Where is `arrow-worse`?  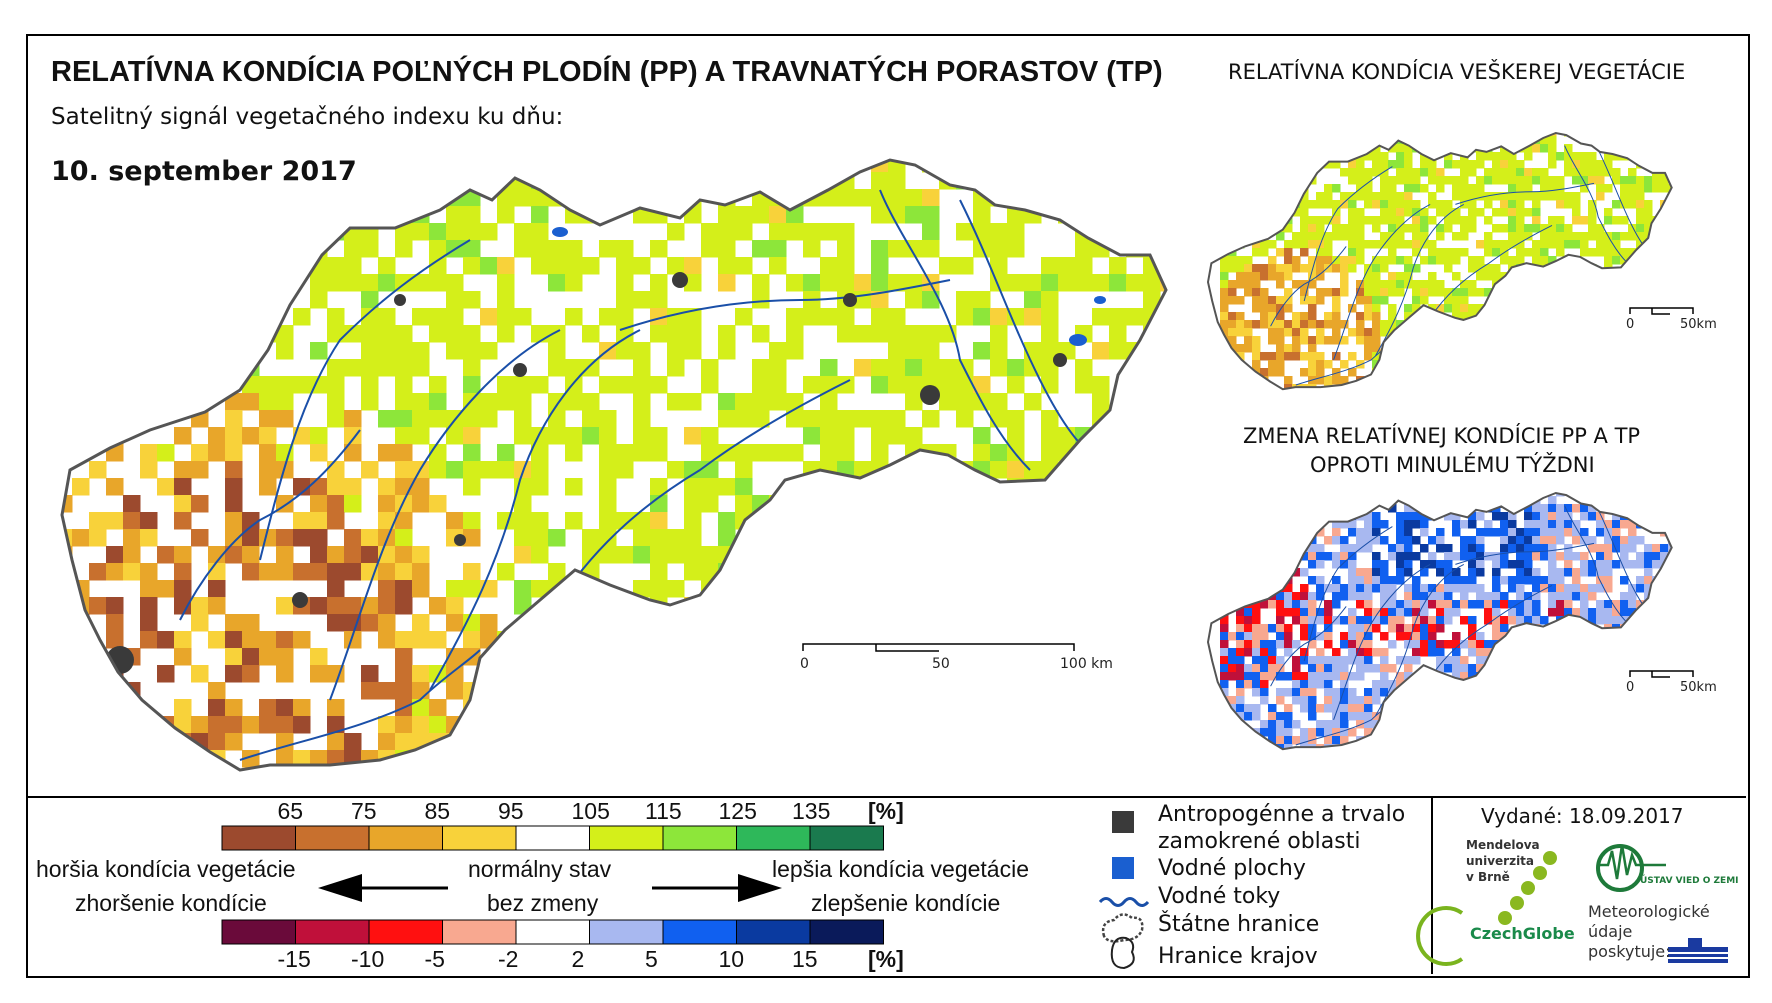
arrow-worse is located at coordinates (383, 888).